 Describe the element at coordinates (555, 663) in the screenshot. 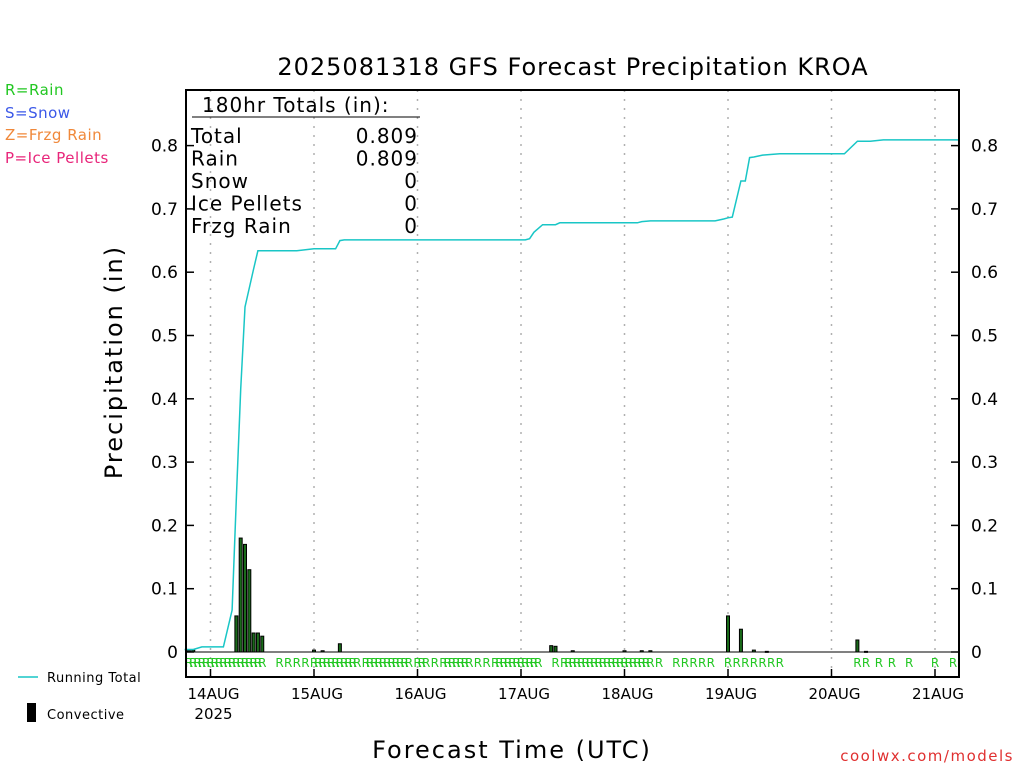

I see `ptype-mark-68: R` at that location.